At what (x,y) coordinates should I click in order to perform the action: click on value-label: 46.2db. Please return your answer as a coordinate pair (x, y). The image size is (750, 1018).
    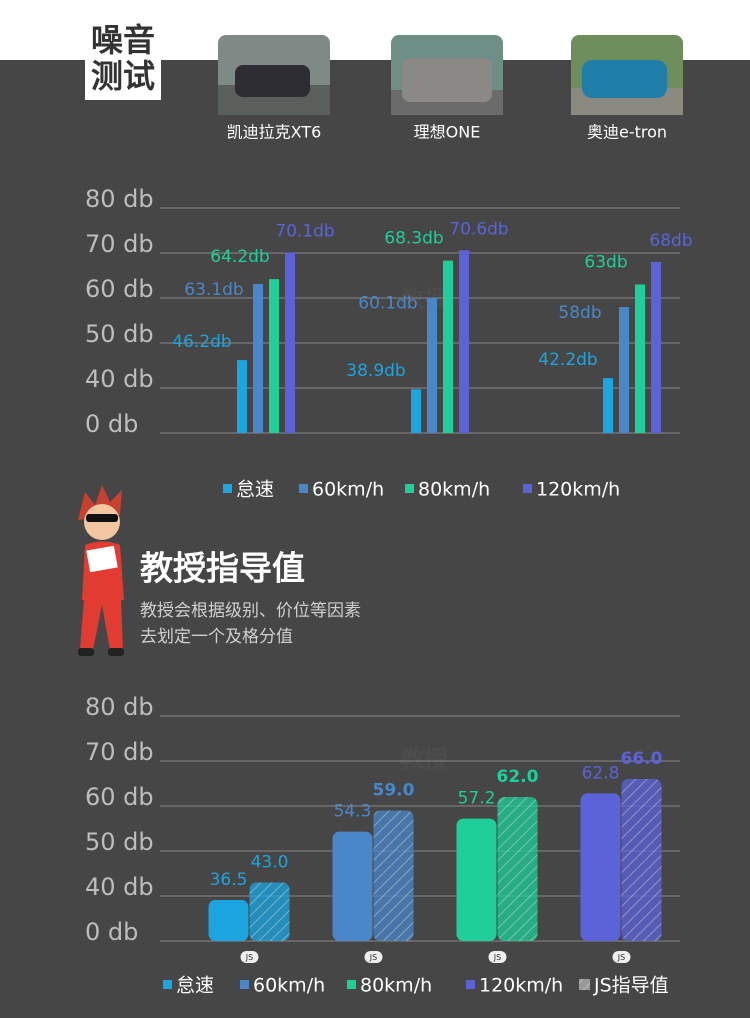
    Looking at the image, I should click on (201, 342).